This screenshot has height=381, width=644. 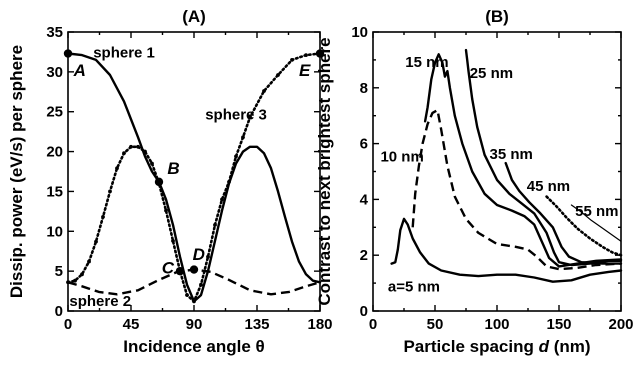 What do you see at coordinates (100, 301) in the screenshot?
I see `annotation-sphere-2: sphere 2` at bounding box center [100, 301].